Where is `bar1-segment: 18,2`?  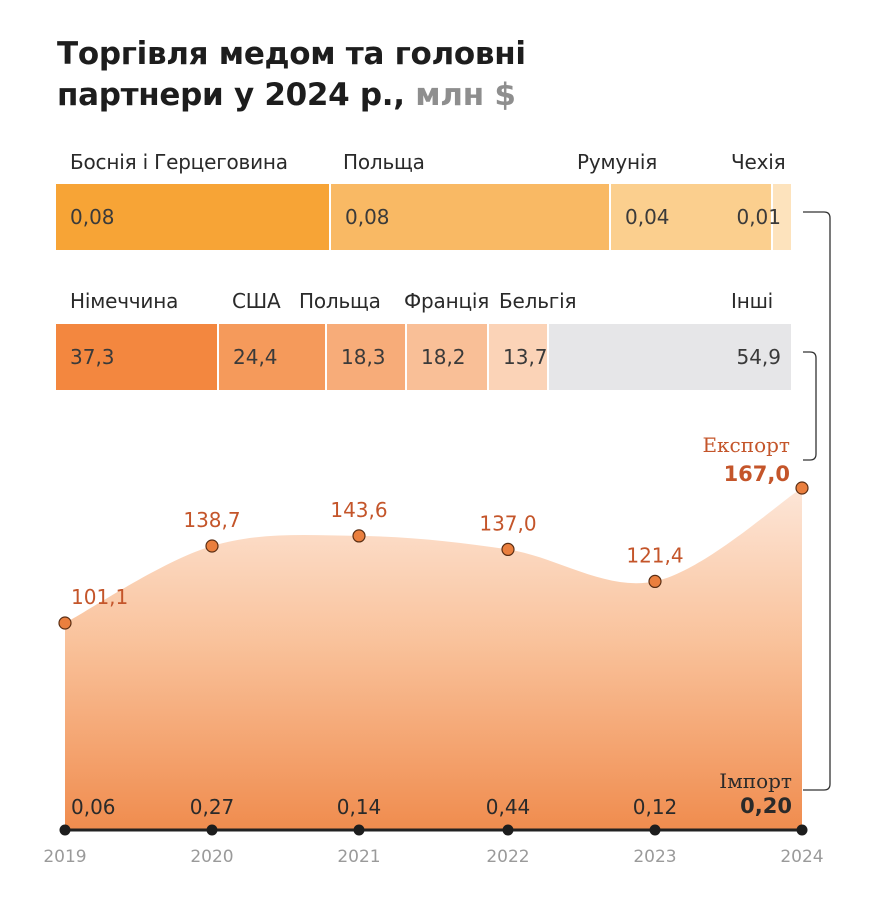
bar1-segment: 18,2 is located at coordinates (447, 357).